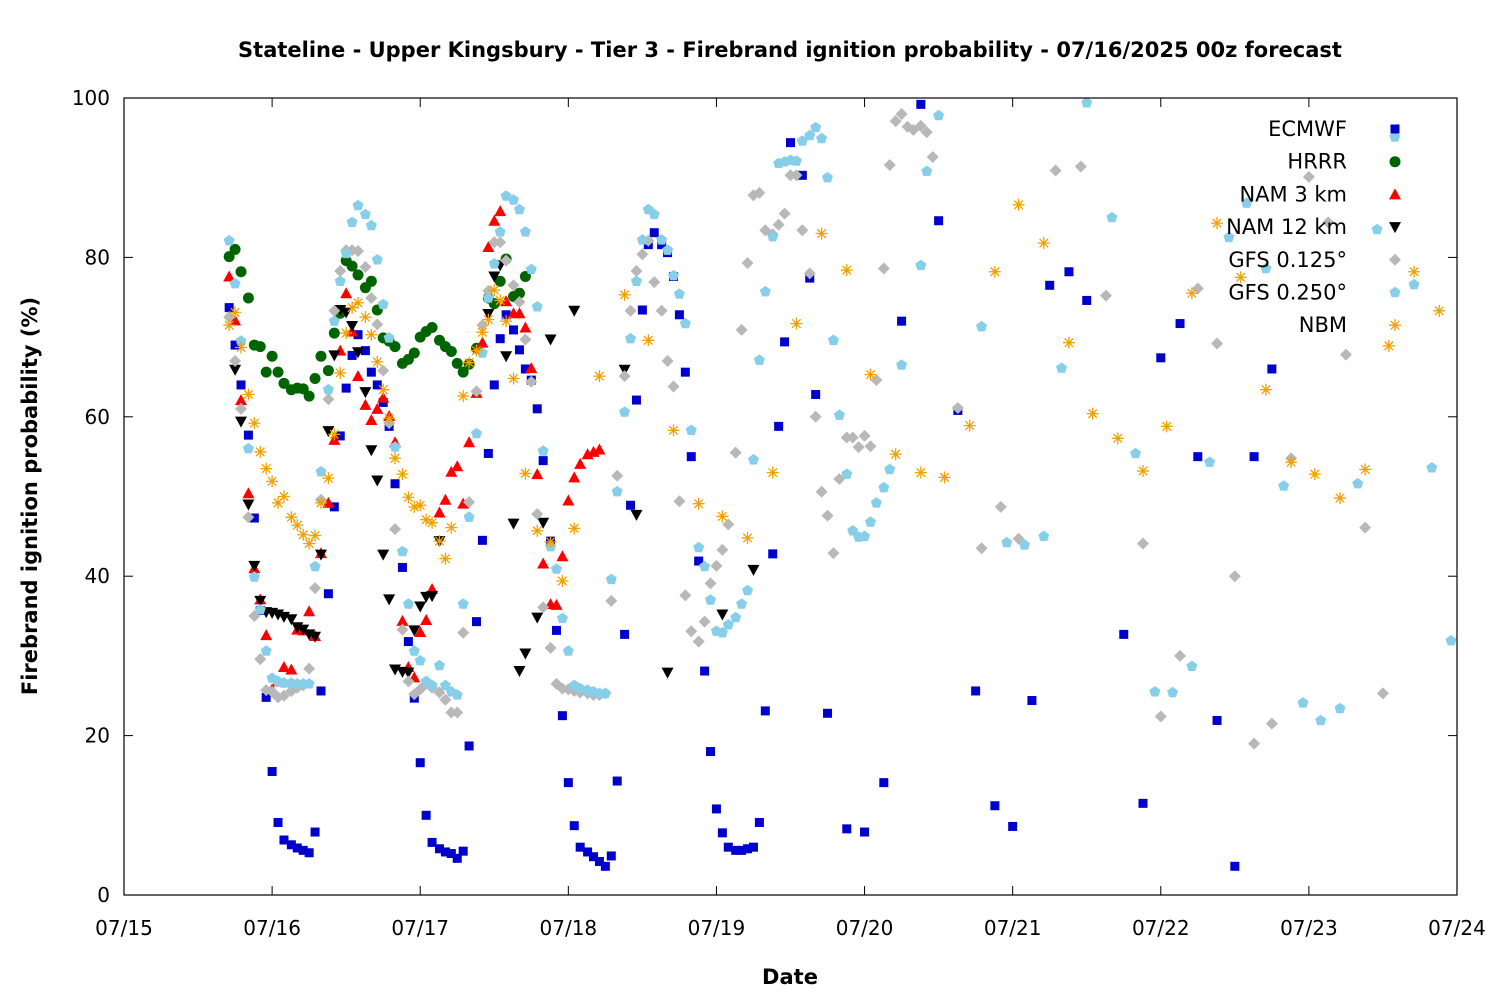 This screenshot has width=1500, height=1004. Describe the element at coordinates (1395, 162) in the screenshot. I see `legend-marker` at that location.